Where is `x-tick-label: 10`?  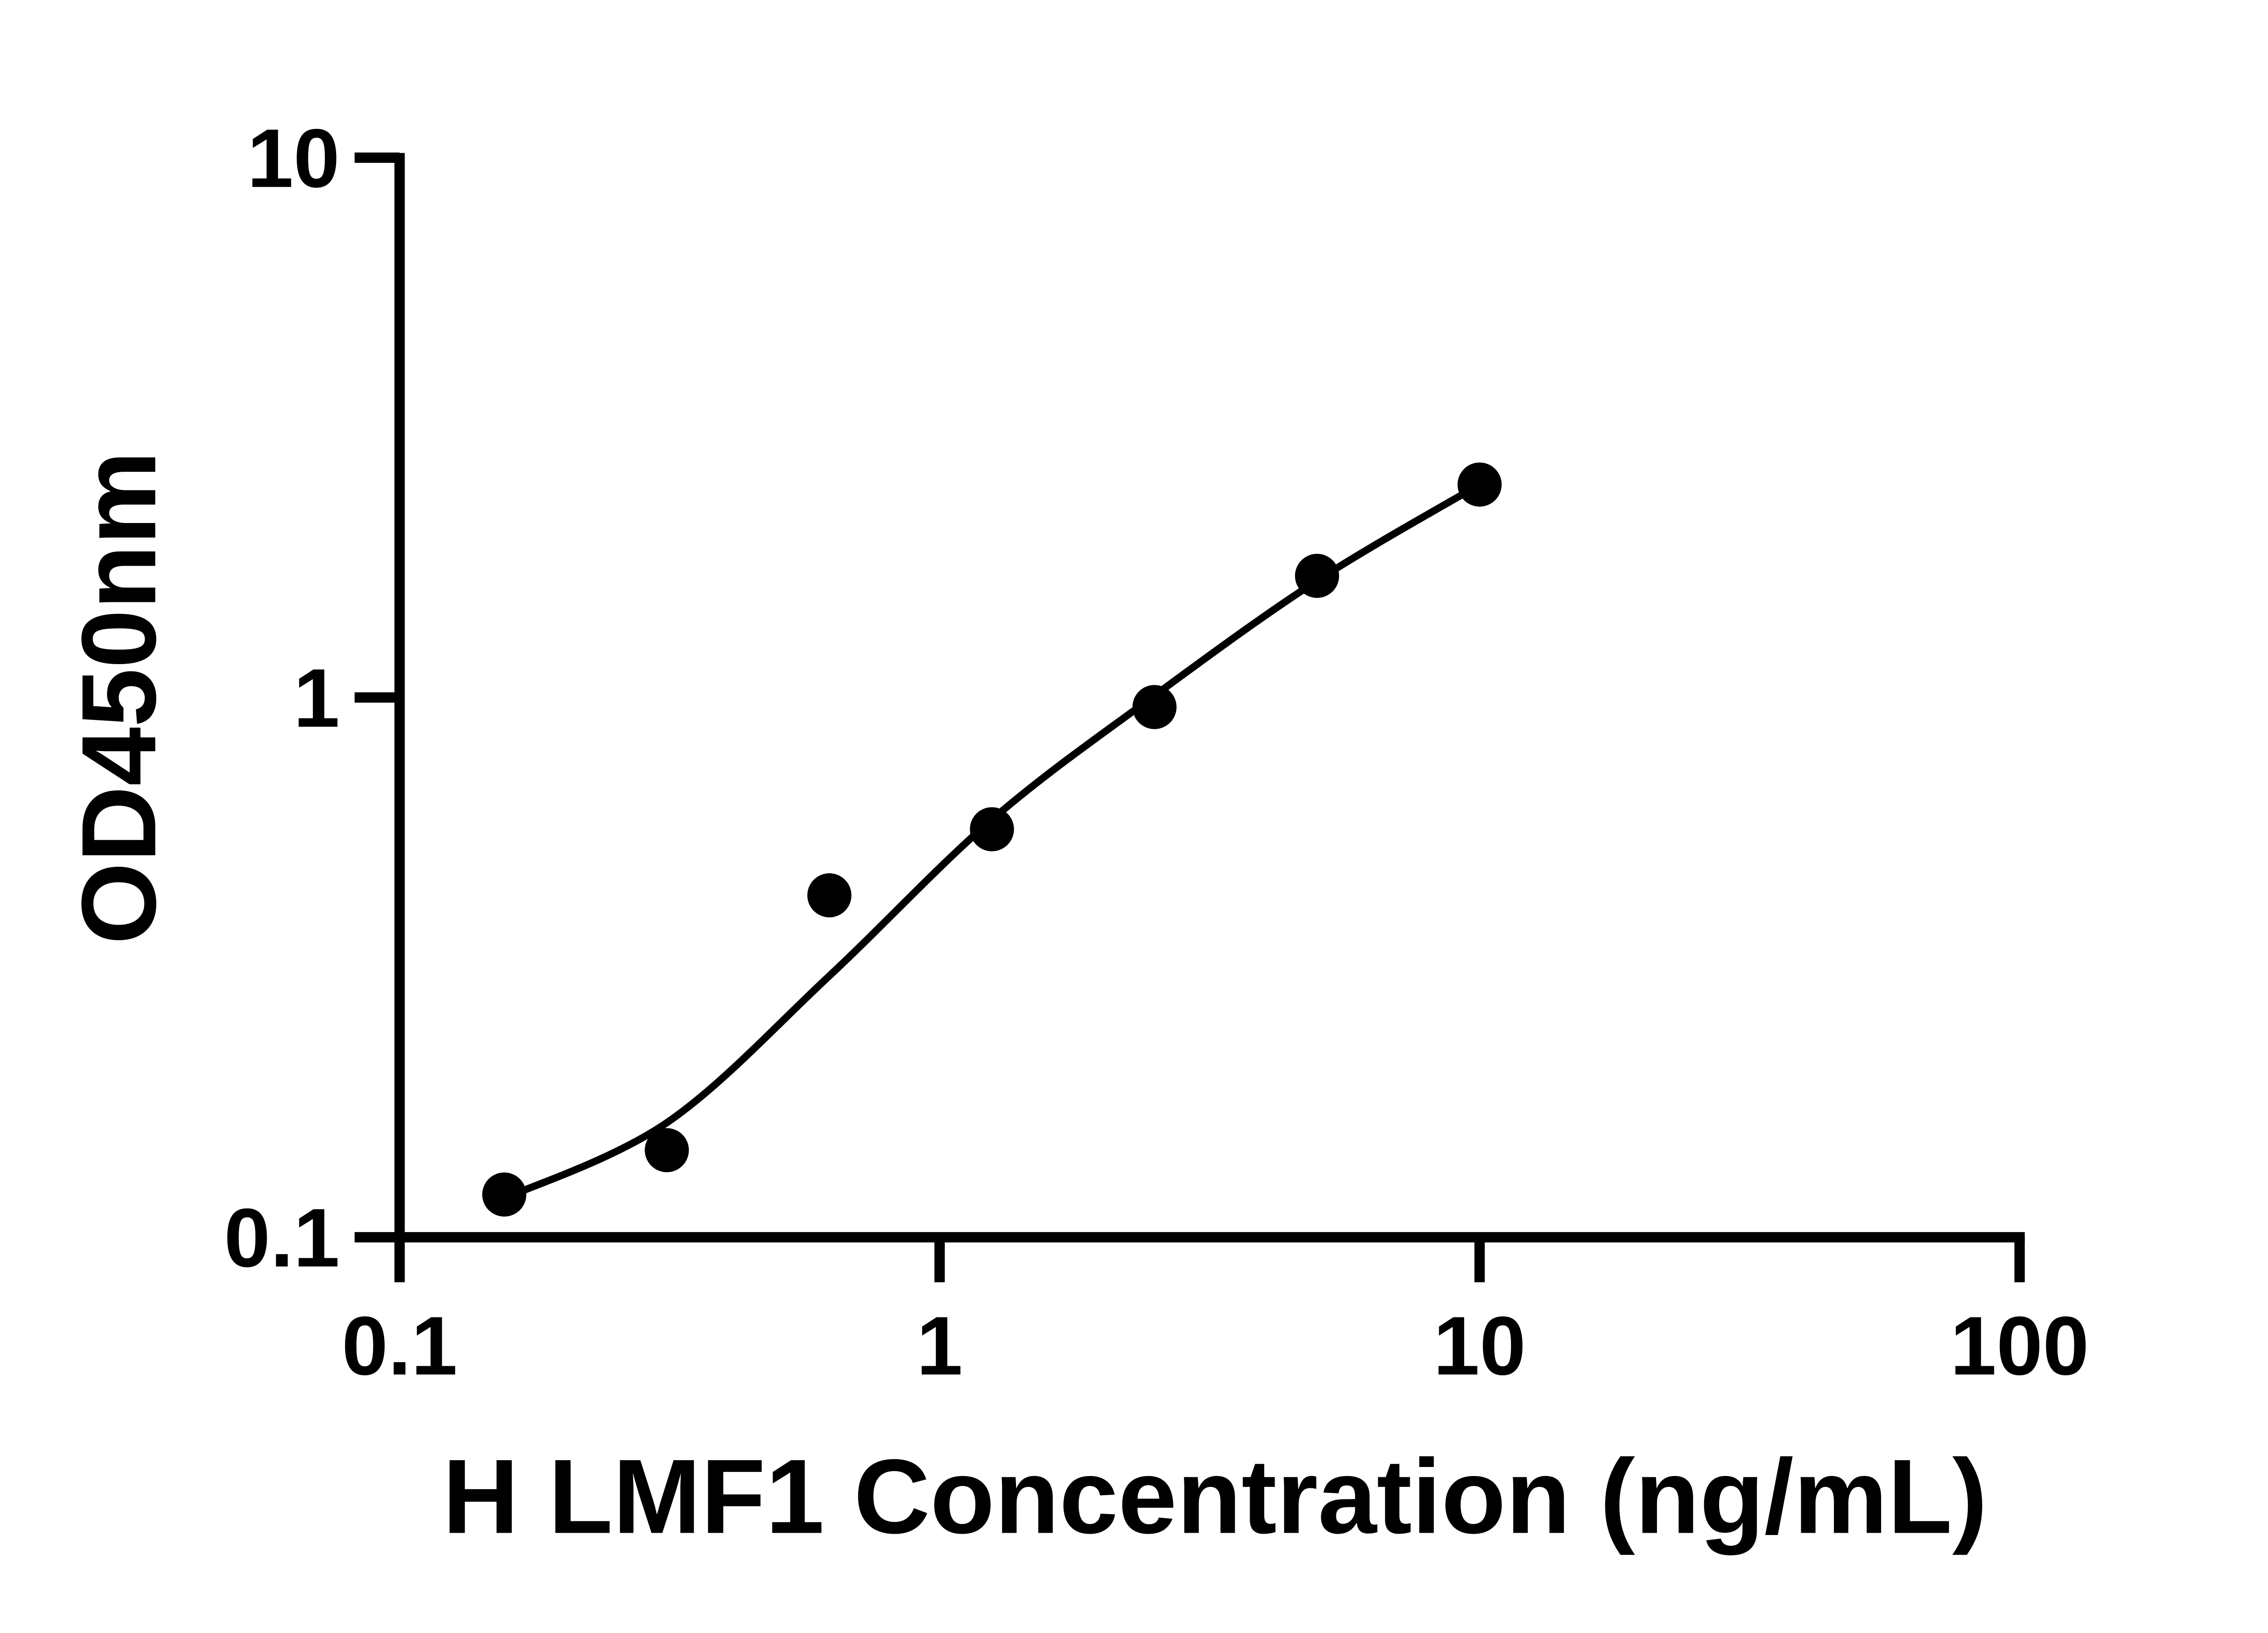
x-tick-label: 10 is located at coordinates (1480, 1345).